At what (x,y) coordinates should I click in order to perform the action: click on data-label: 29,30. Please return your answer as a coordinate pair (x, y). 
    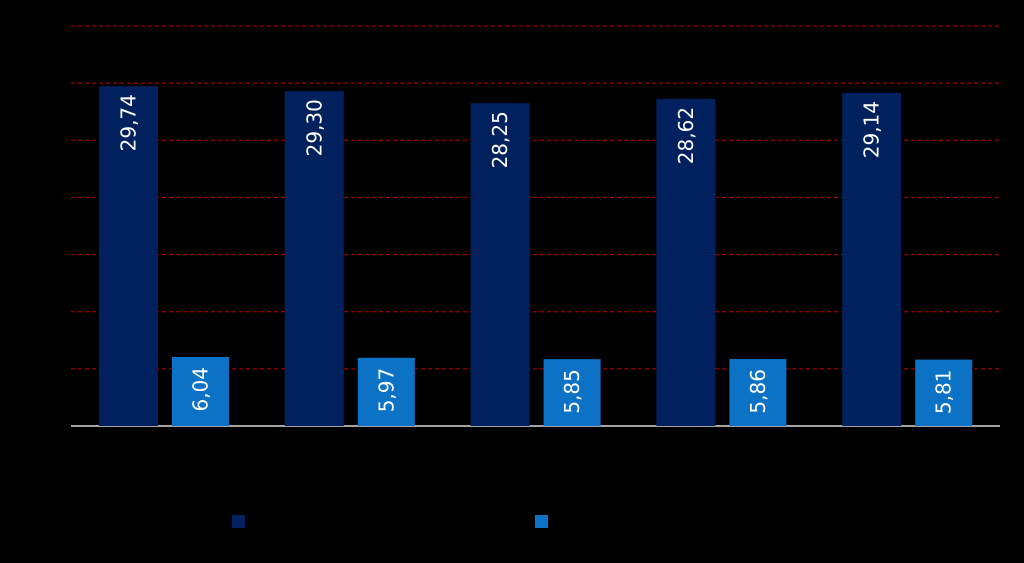
    Looking at the image, I should click on (314, 127).